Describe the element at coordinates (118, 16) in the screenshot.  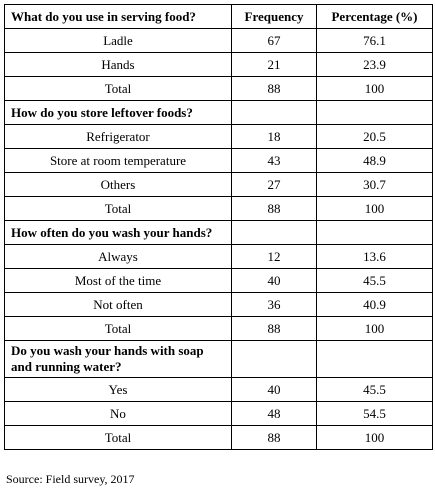
I see `header-cell: What do you use in serving food?` at that location.